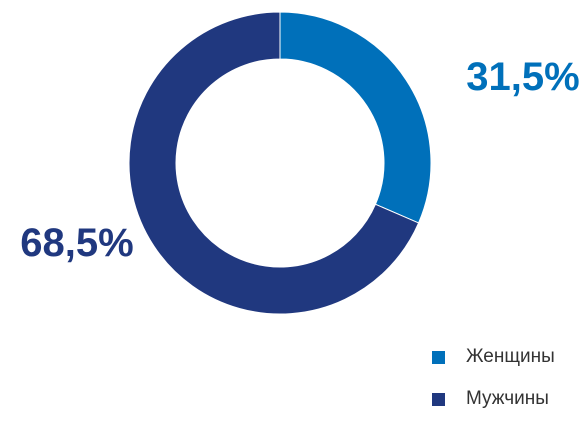  What do you see at coordinates (355, 117) in the screenshot?
I see `donut-slice-women` at bounding box center [355, 117].